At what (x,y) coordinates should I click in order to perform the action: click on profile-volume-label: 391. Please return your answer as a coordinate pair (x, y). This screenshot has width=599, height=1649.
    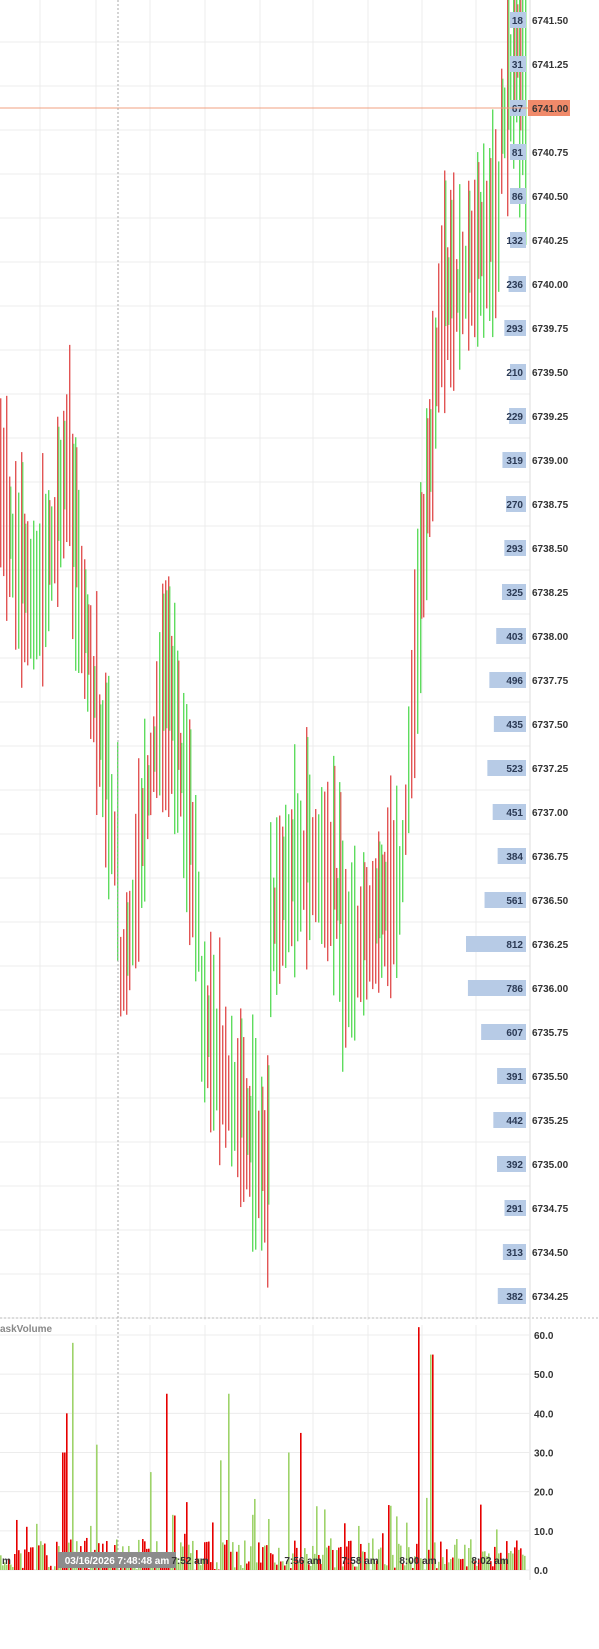
    Looking at the image, I should click on (514, 1077).